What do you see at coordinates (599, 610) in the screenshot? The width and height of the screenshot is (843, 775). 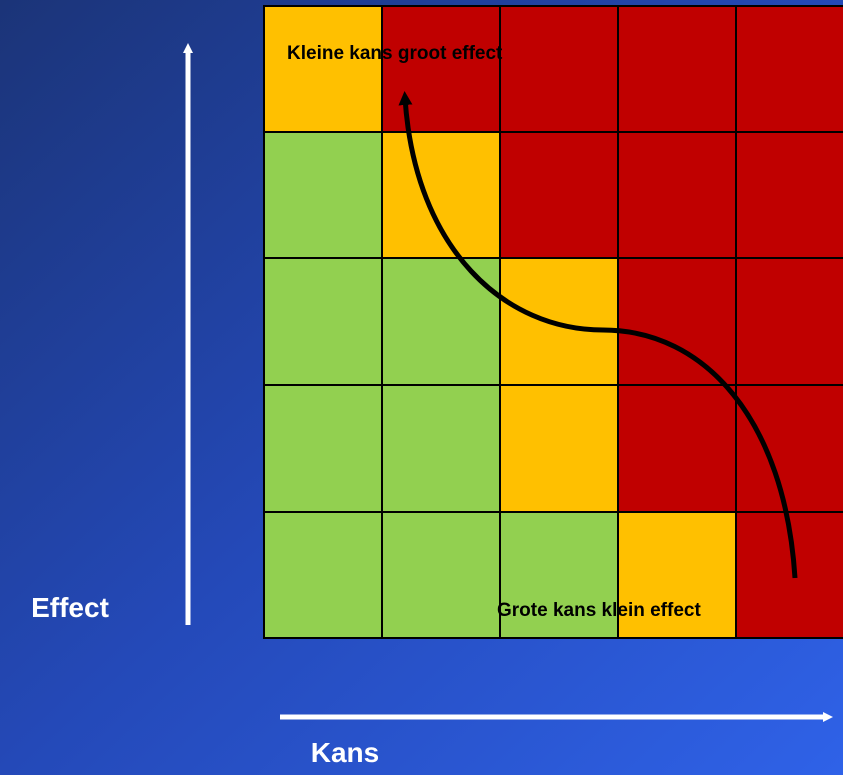 I see `bottom-annotation: Grote kans klein effect` at bounding box center [599, 610].